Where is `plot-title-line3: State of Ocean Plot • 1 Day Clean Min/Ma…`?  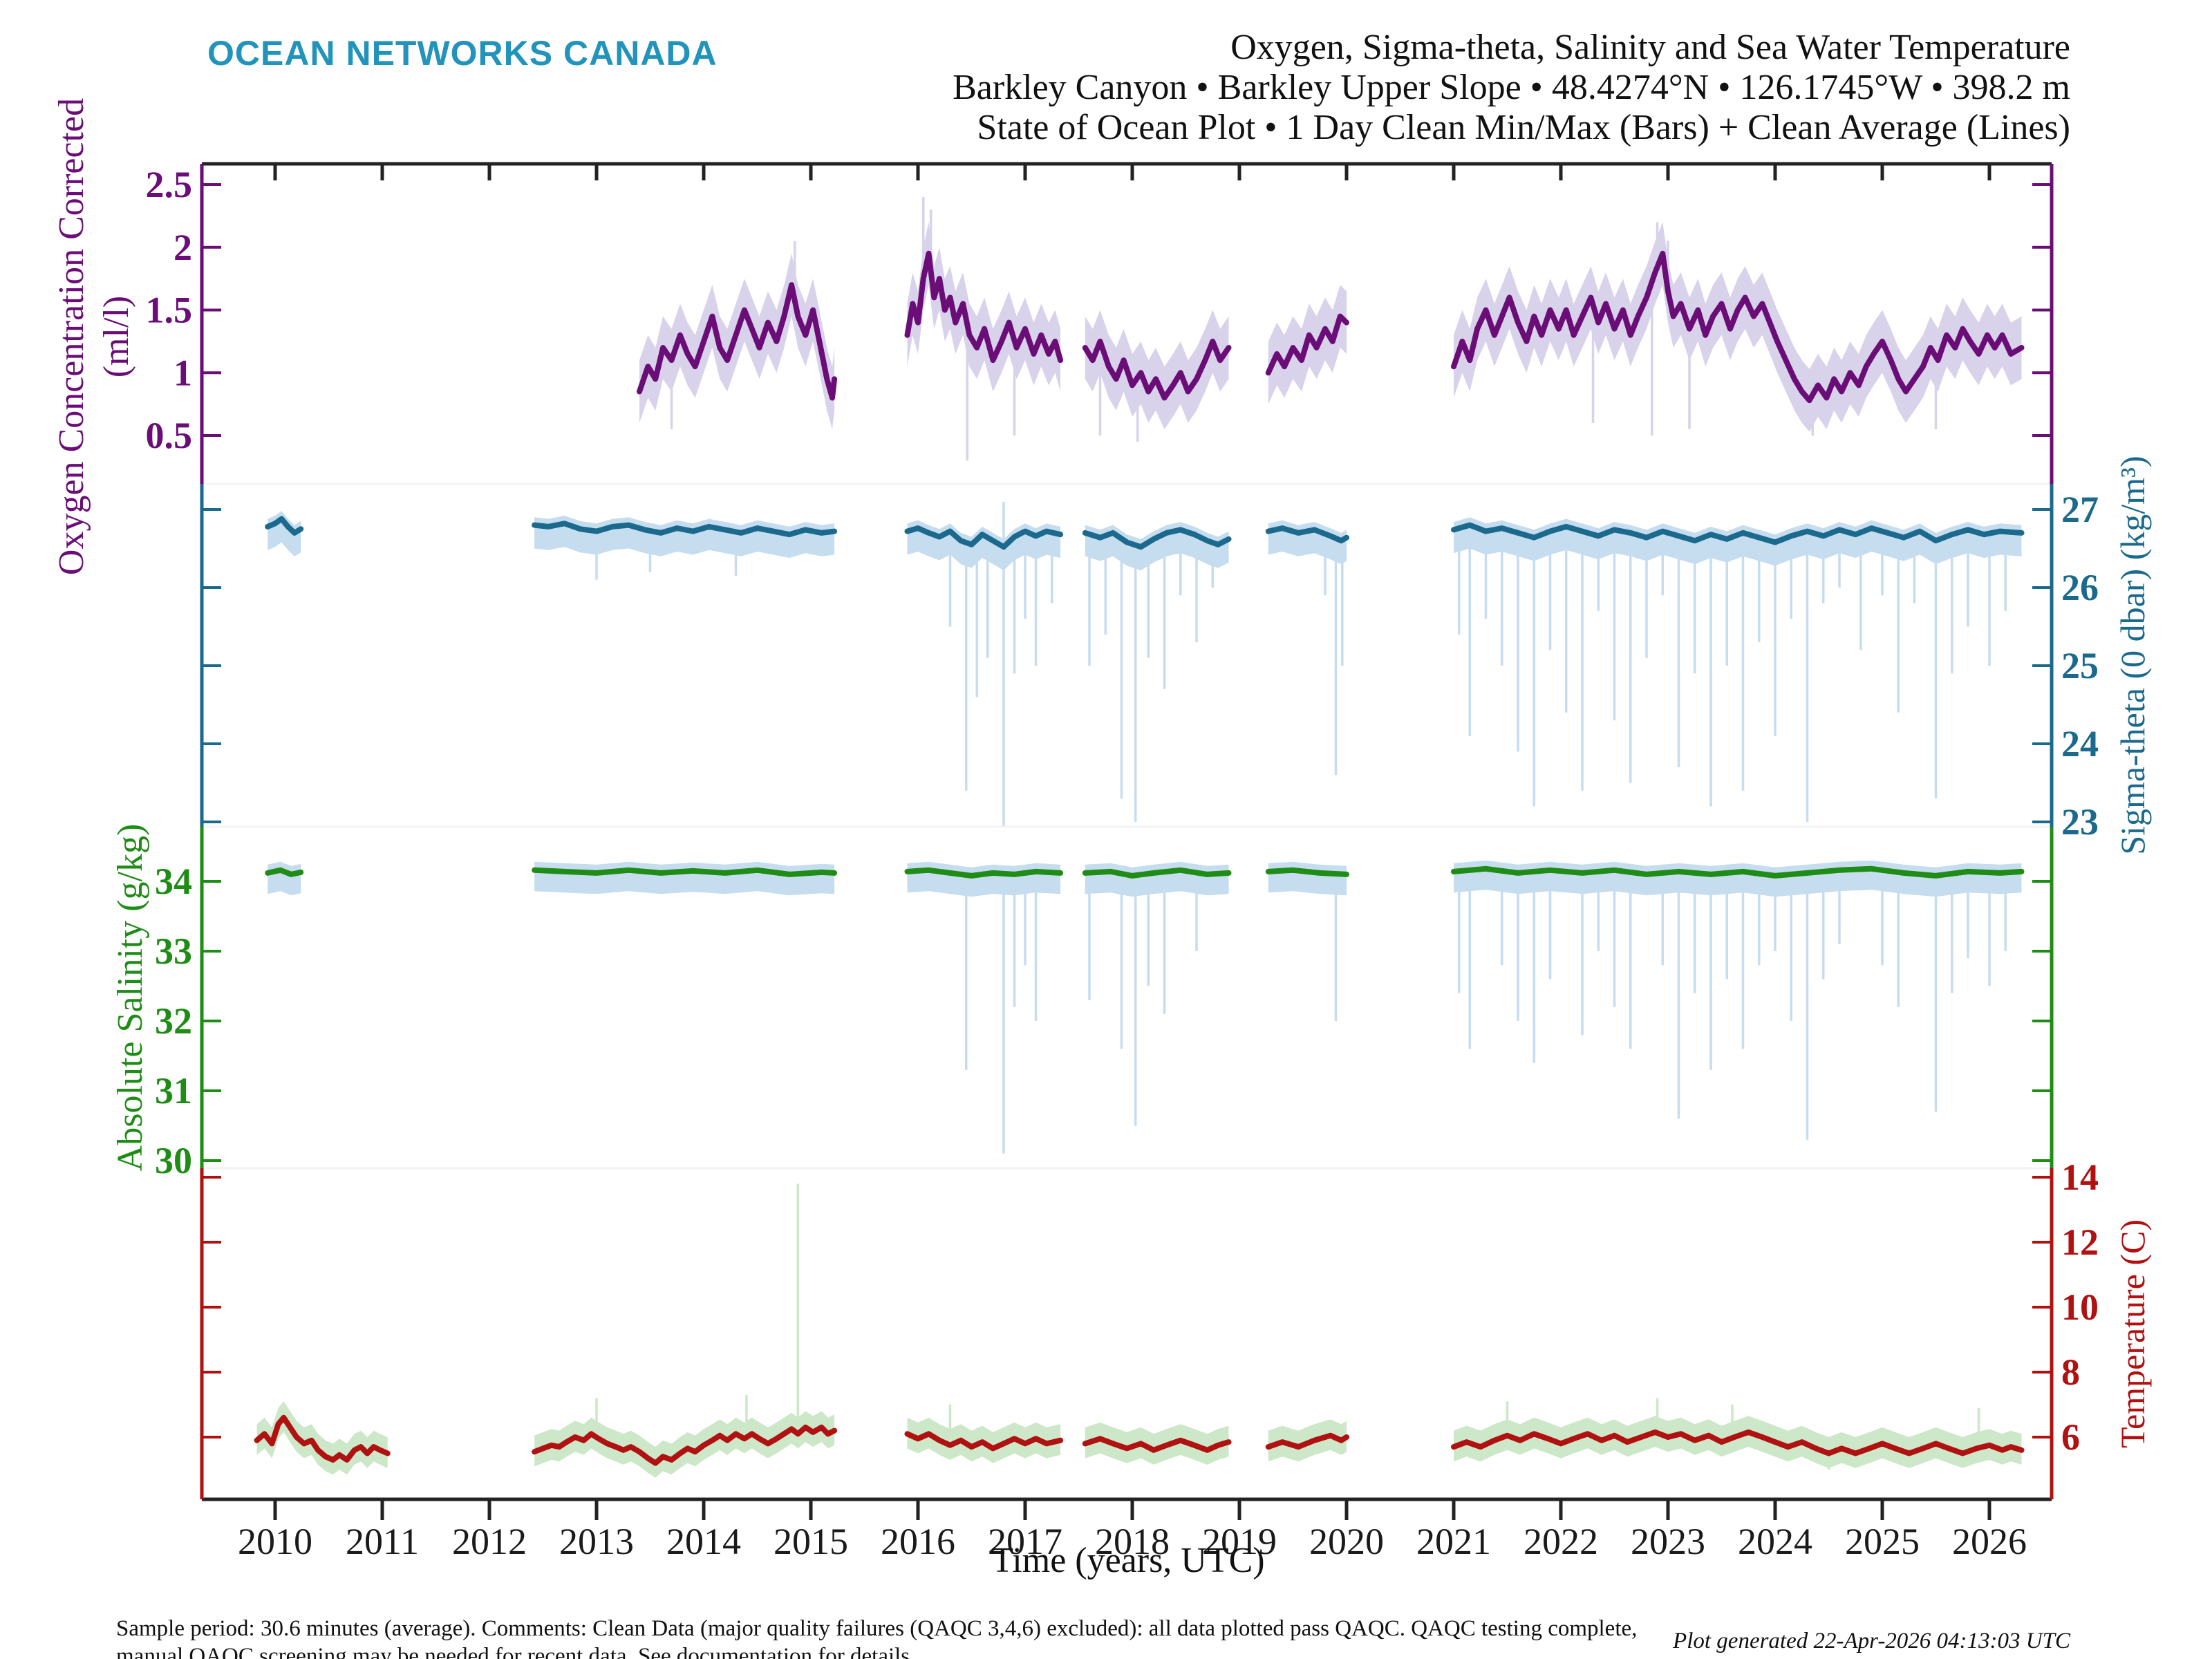 plot-title-line3: State of Ocean Plot • 1 Day Clean Min/Ma… is located at coordinates (1523, 128).